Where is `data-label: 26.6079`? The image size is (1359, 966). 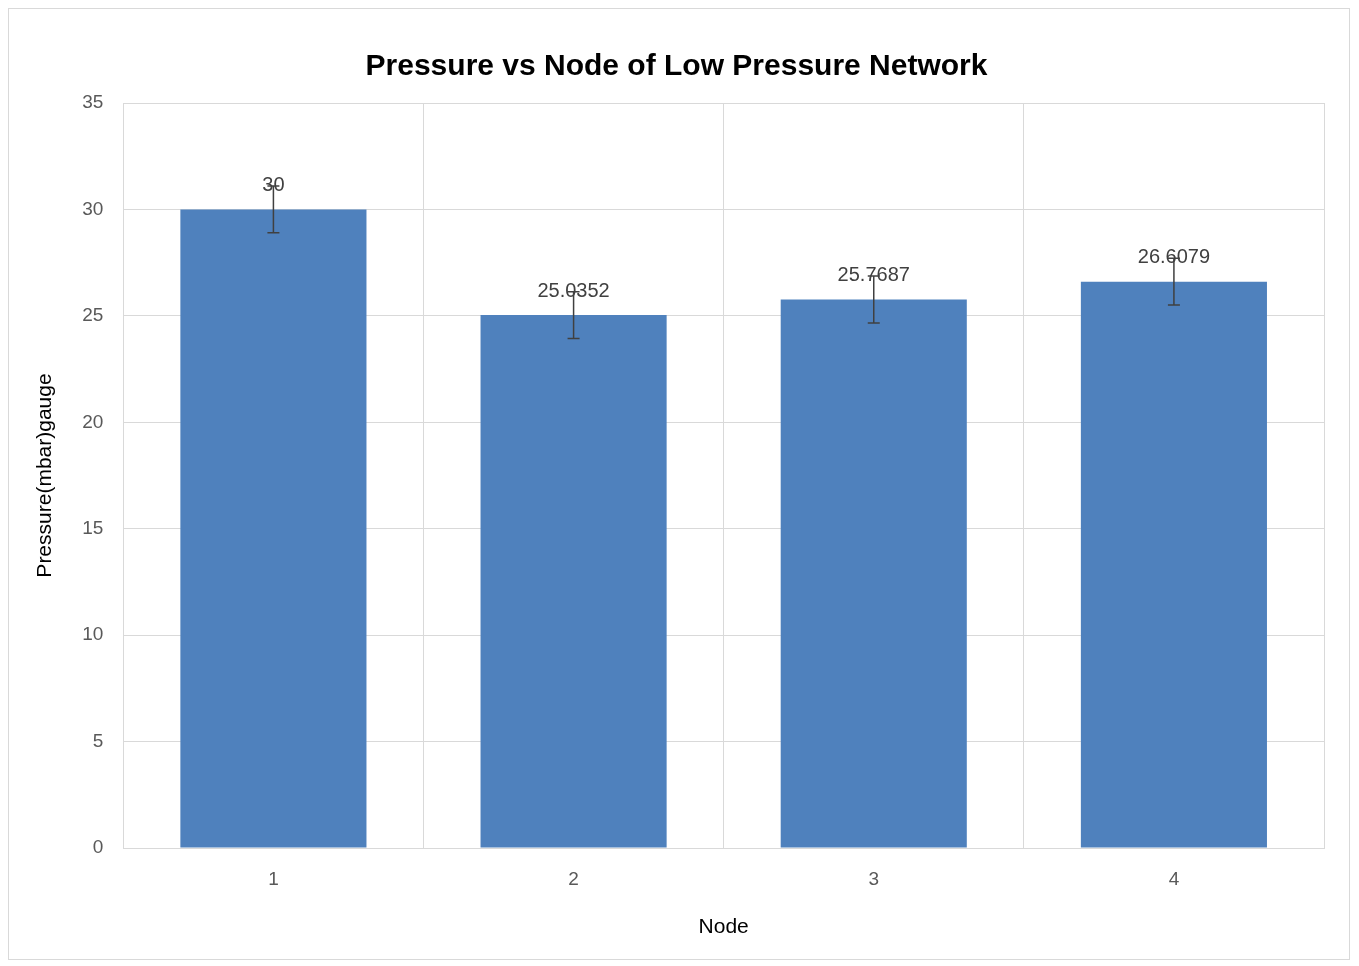 data-label: 26.6079 is located at coordinates (1174, 256).